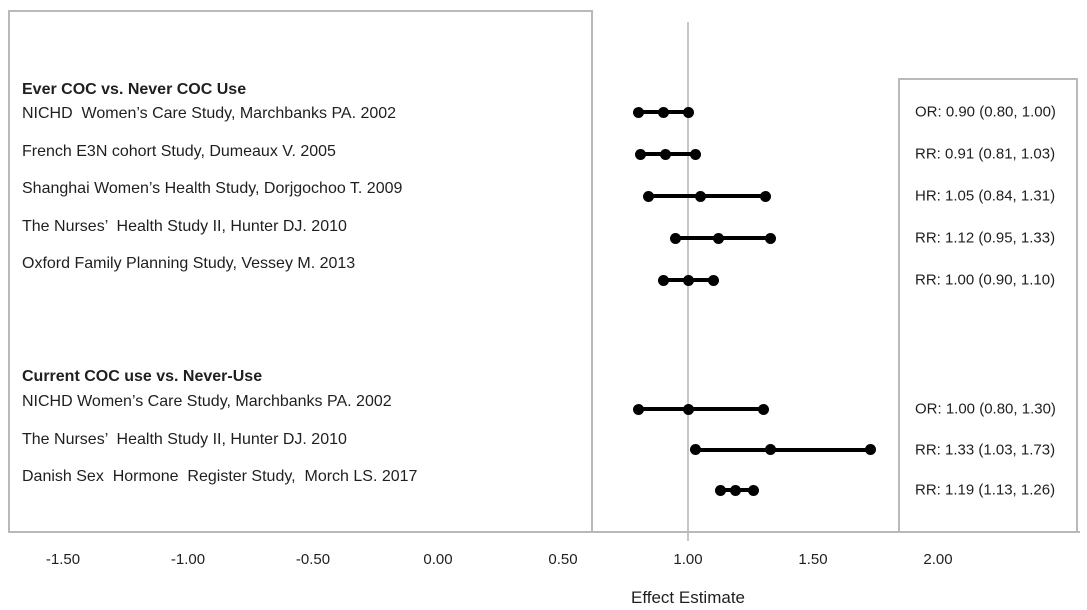 The image size is (1087, 610). I want to click on x-axis-line, so click(544, 532).